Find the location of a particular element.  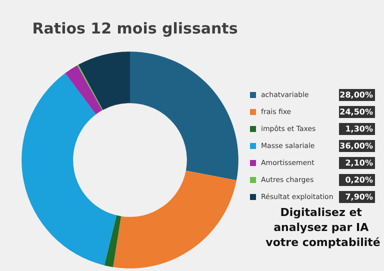

data-label: 7,90% is located at coordinates (359, 197).